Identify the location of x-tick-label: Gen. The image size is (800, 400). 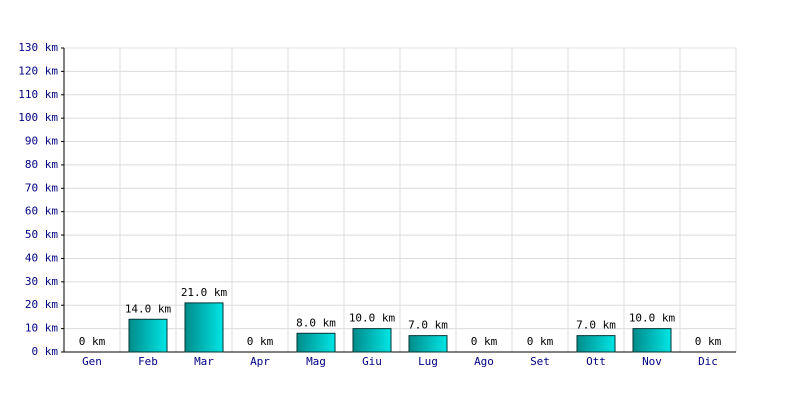
(92, 361).